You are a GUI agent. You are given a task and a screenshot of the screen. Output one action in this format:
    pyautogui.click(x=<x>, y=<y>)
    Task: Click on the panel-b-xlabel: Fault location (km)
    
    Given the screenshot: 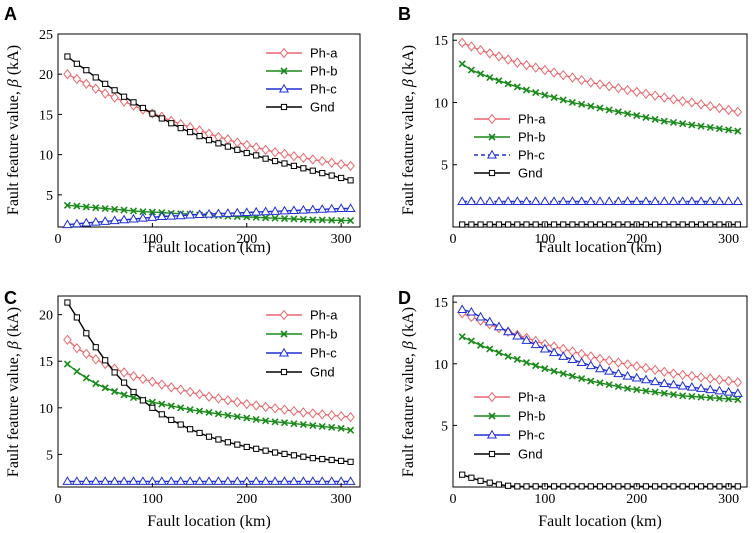 What is the action you would take?
    pyautogui.click(x=600, y=247)
    